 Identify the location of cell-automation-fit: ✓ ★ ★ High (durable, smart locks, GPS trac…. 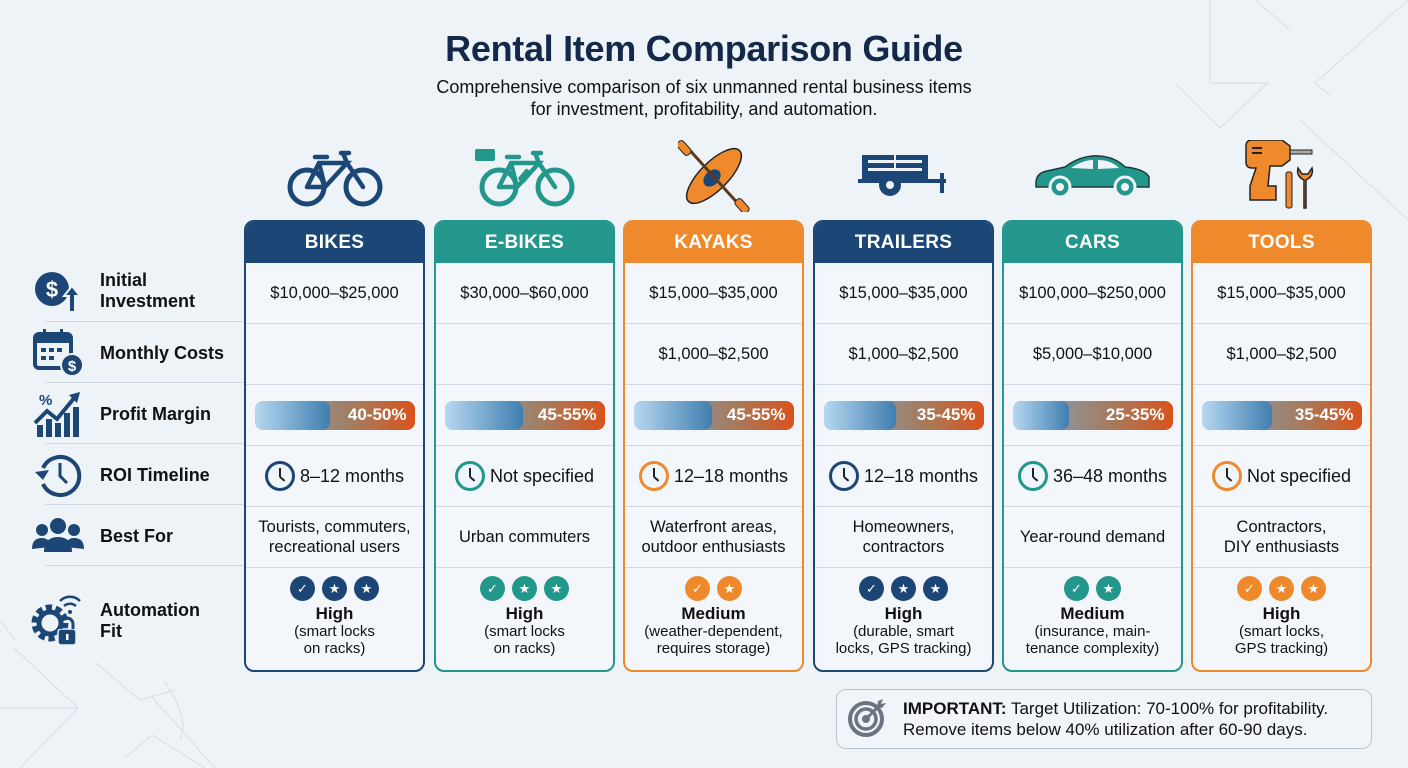
(903, 619).